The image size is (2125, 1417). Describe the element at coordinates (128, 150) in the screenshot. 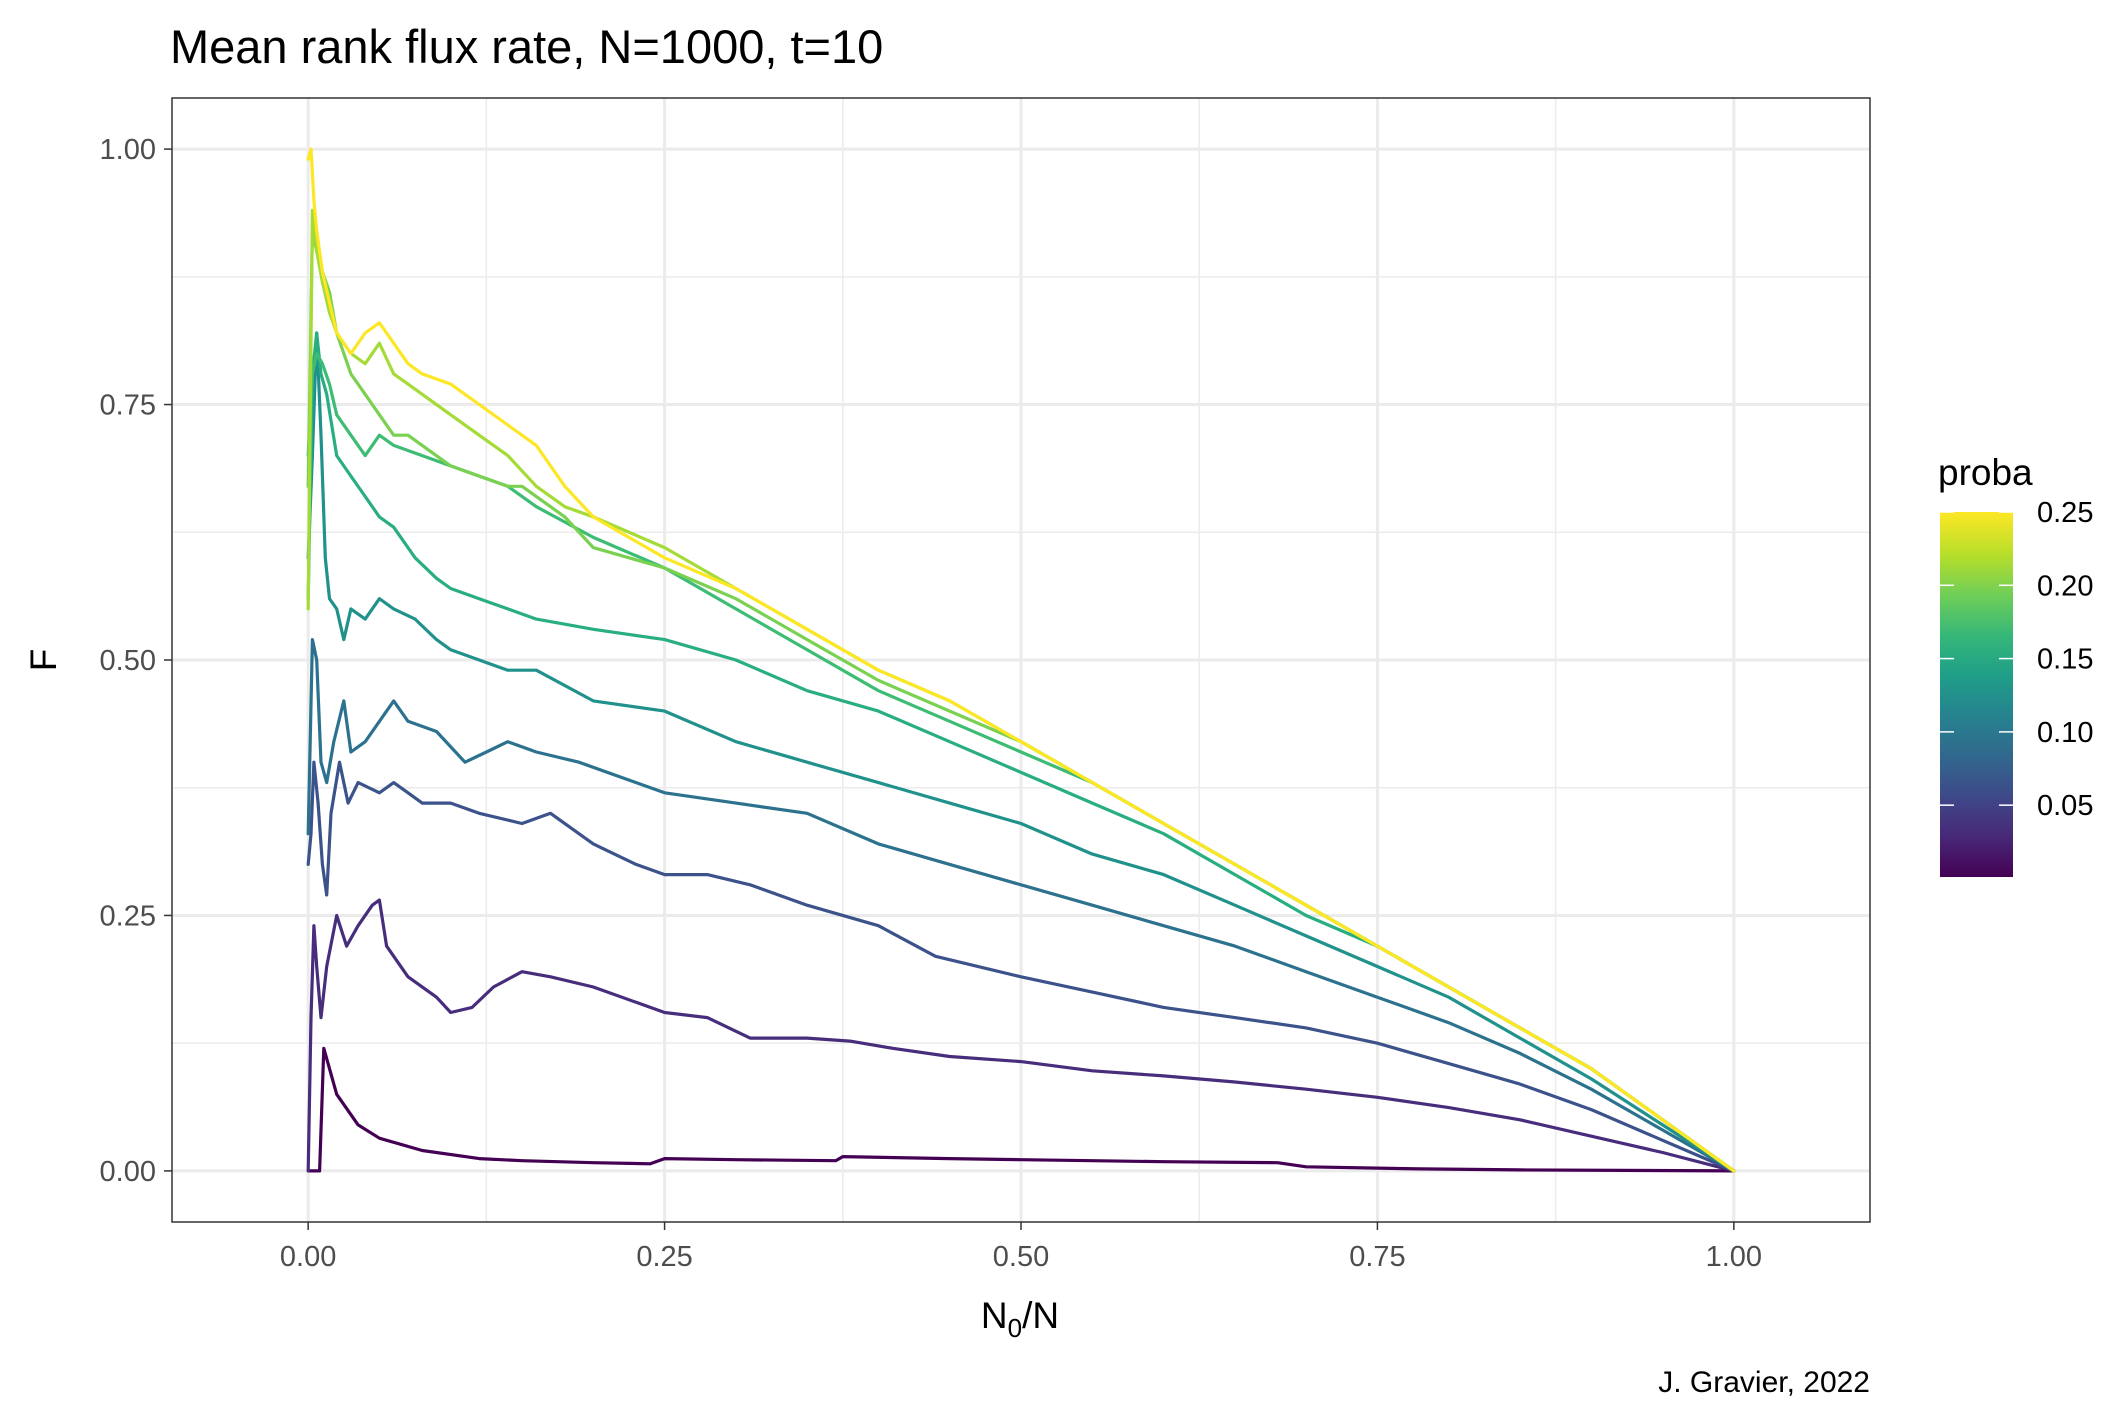

I see `y-tick-label: 1.00` at that location.